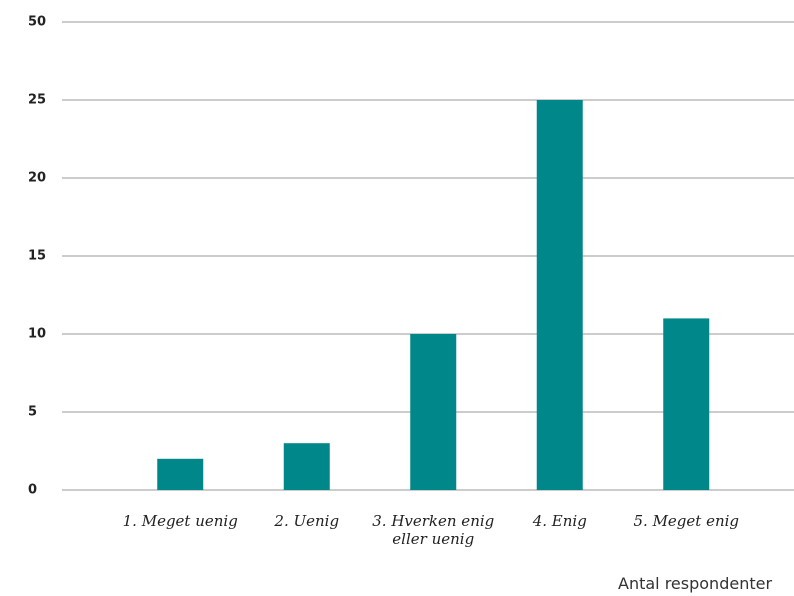  I want to click on x-tick-label: 3. Hverken enig eller uenig, so click(433, 530).